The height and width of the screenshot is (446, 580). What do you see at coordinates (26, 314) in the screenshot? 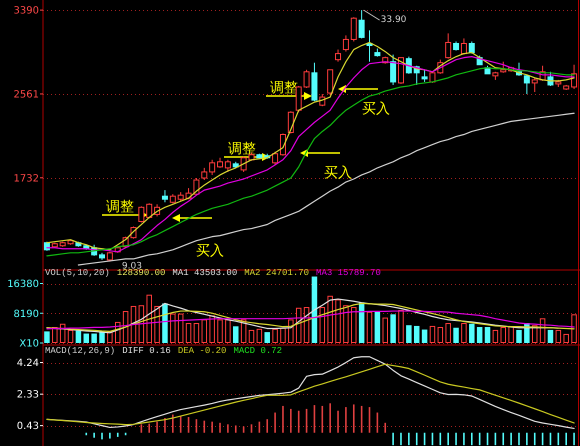
I see `y-tick-label: 8190` at bounding box center [26, 314].